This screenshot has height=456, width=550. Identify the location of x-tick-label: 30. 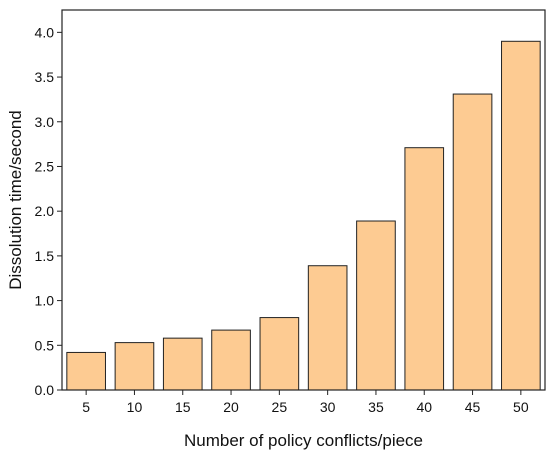
(328, 407).